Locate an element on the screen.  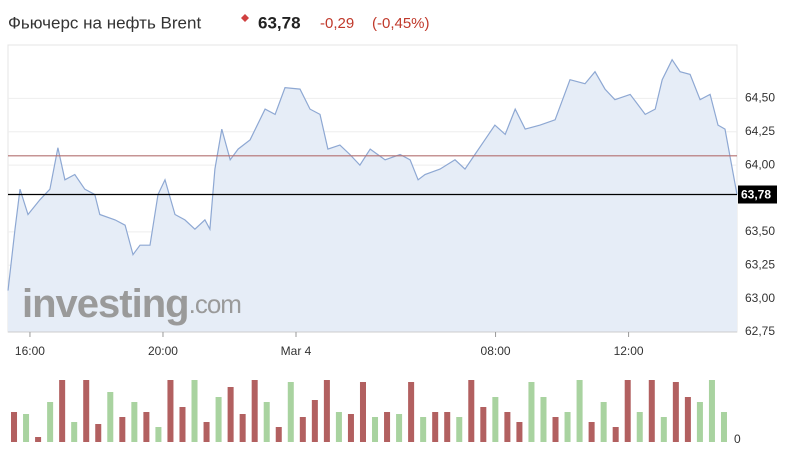
price: 63,78 is located at coordinates (279, 22).